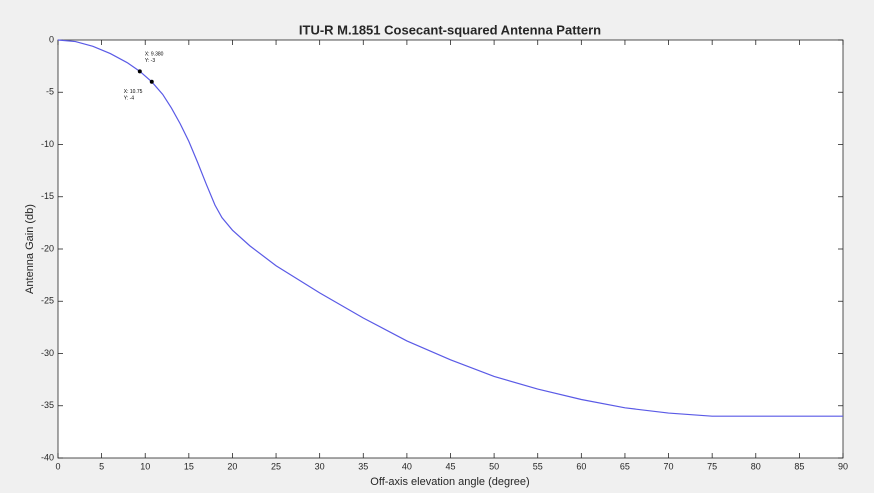 The height and width of the screenshot is (493, 874). Describe the element at coordinates (756, 466) in the screenshot. I see `x-tick-label: 80` at that location.